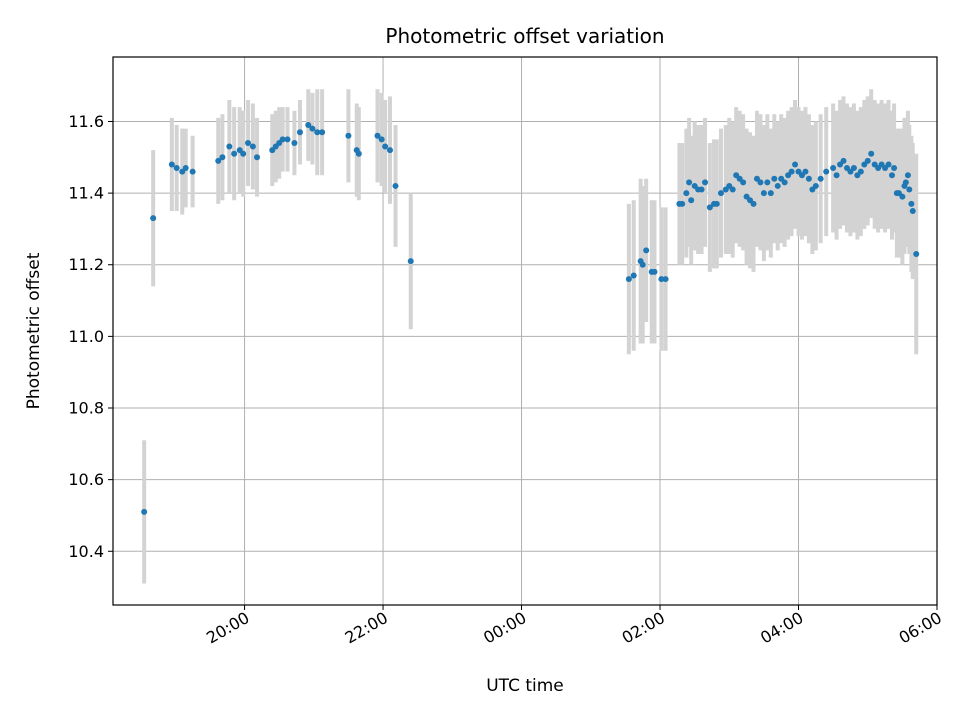 The image size is (960, 720). I want to click on y-tick-label: 11.6, so click(86, 121).